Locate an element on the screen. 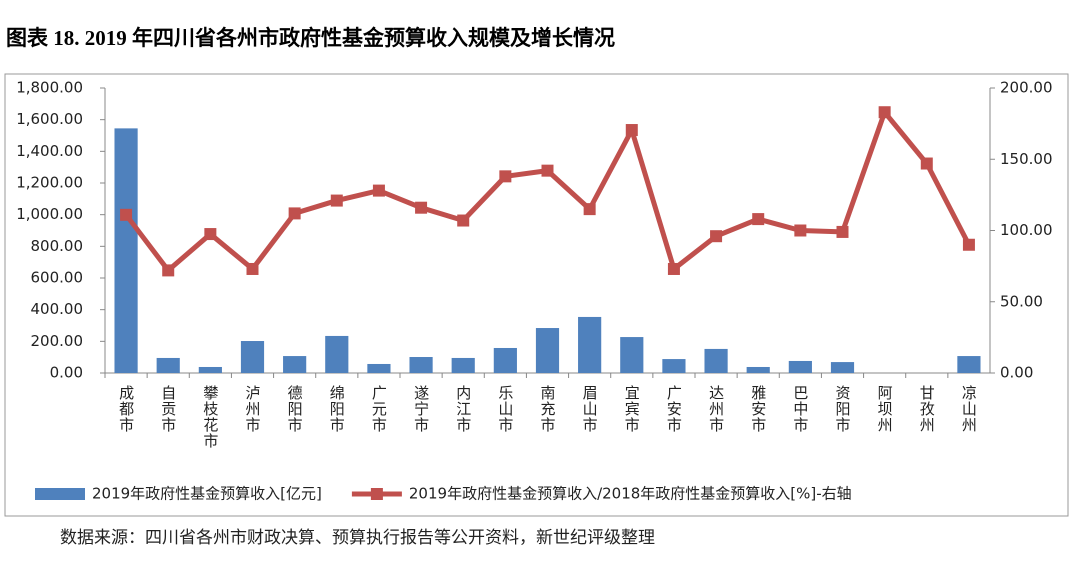  y-tick-label: 1,000.00 is located at coordinates (49, 214).